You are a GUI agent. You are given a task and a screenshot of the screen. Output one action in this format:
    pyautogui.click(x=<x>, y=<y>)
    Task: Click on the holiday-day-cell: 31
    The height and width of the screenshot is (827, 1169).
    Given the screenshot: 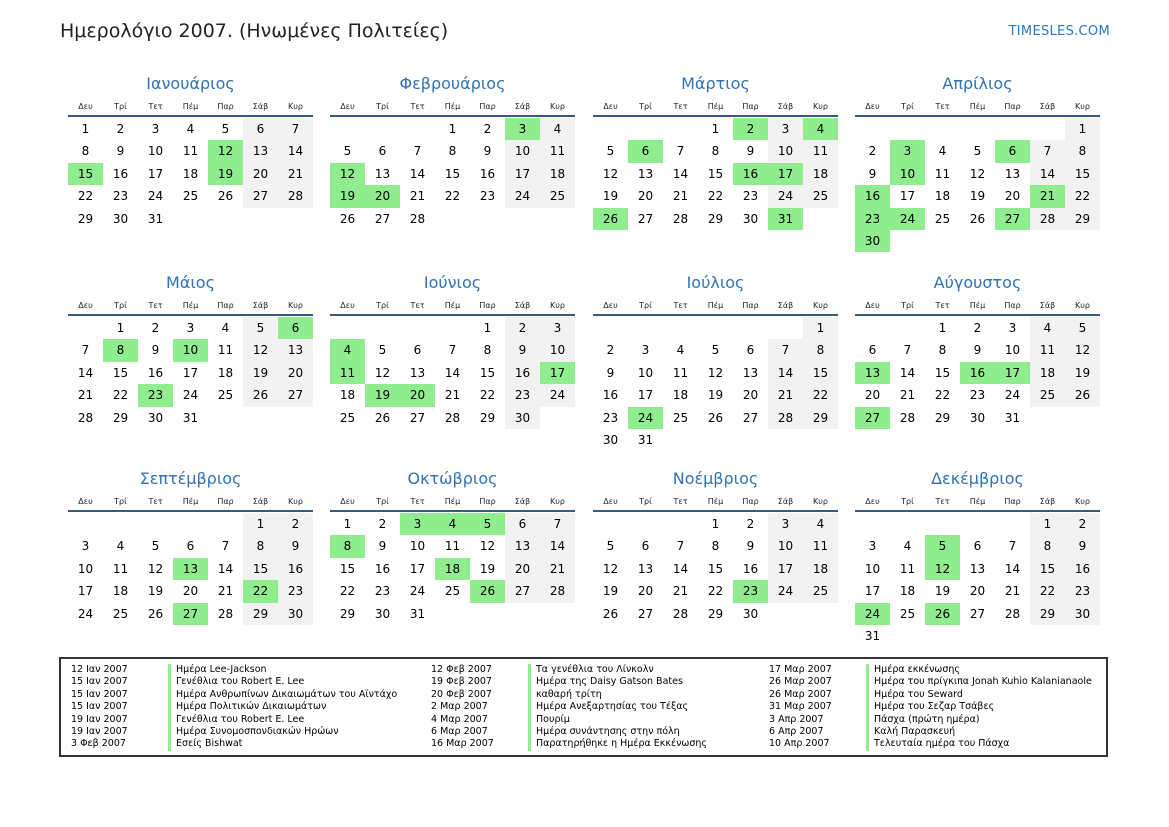 What is the action you would take?
    pyautogui.click(x=785, y=218)
    